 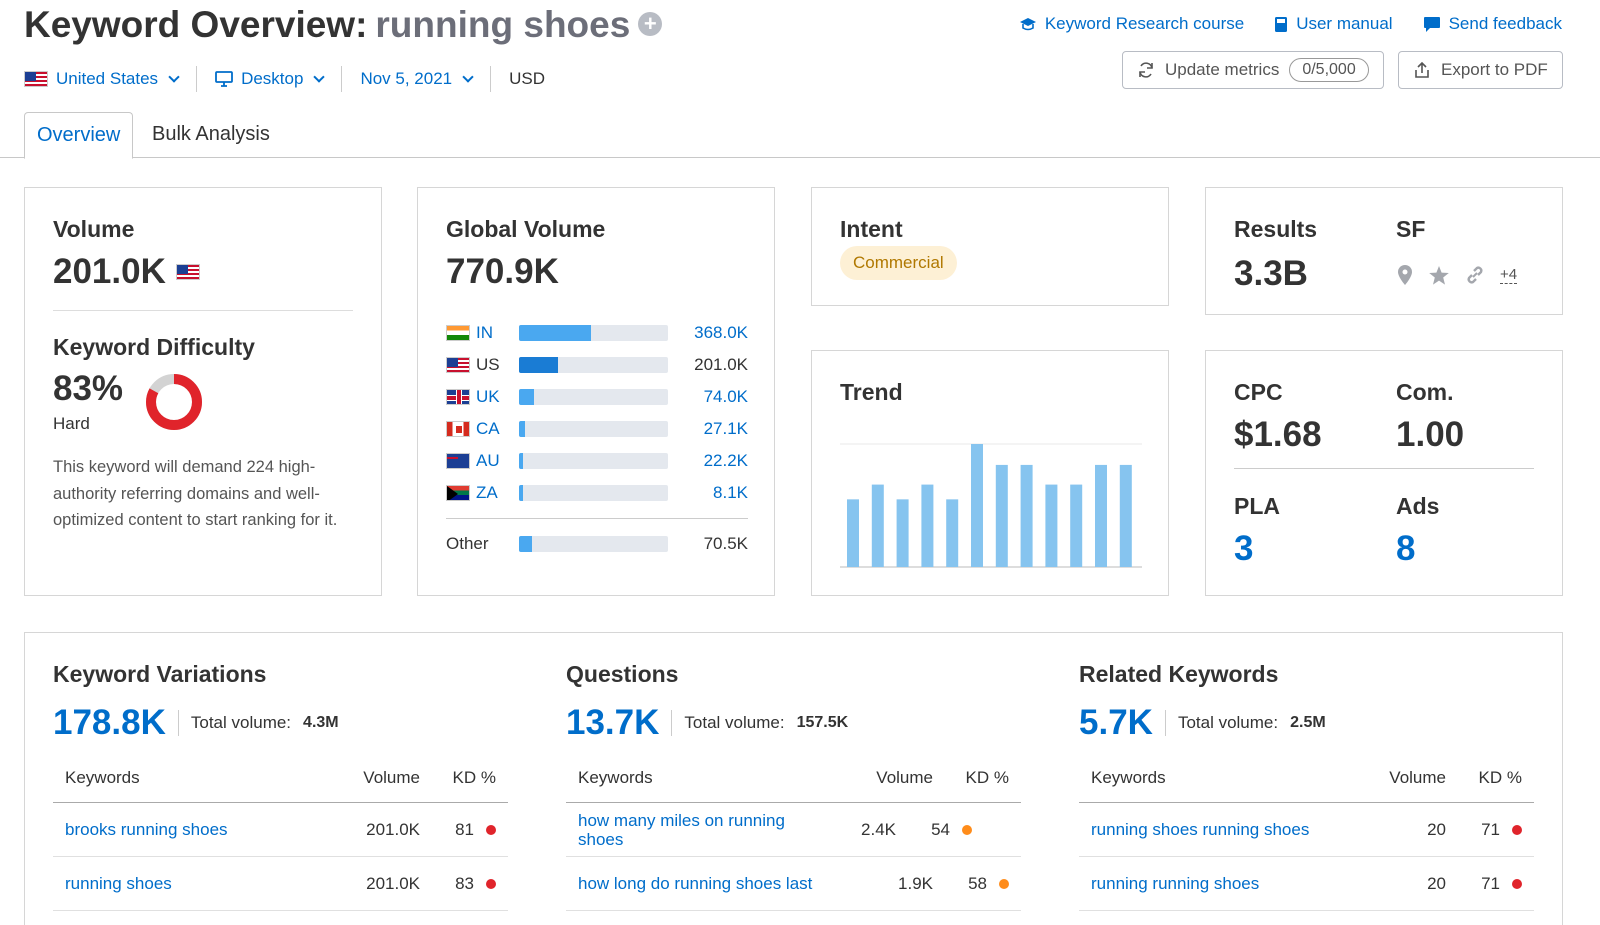 I want to click on global-volume-row: US 201.0K, so click(x=597, y=365).